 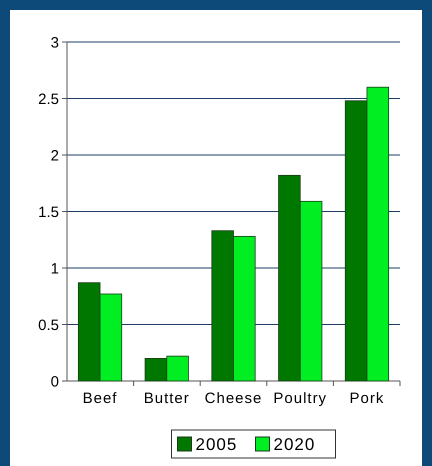 What do you see at coordinates (48, 212) in the screenshot?
I see `y-tick-label: 1.5` at bounding box center [48, 212].